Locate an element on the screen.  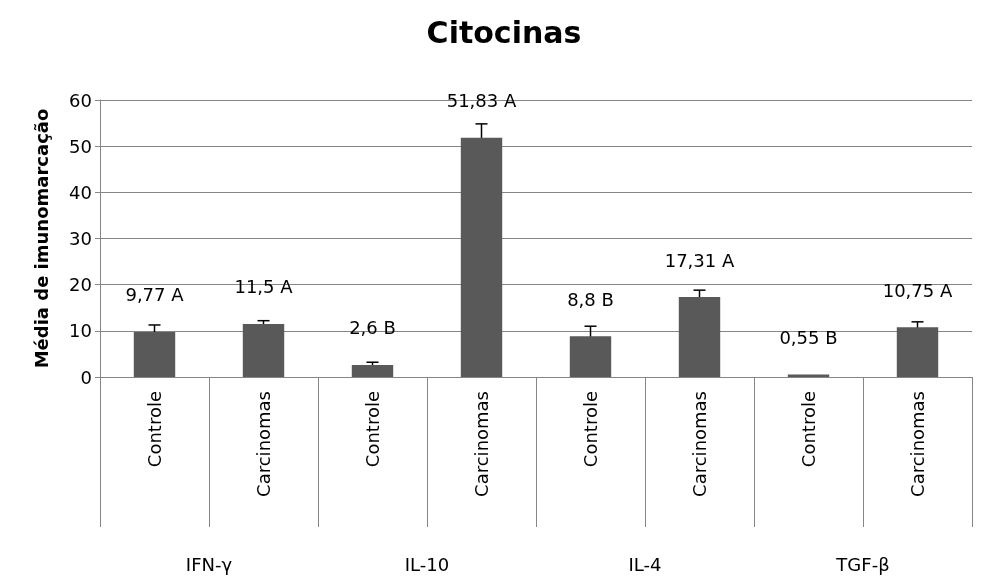
data-label: 2,6 B is located at coordinates (372, 328).